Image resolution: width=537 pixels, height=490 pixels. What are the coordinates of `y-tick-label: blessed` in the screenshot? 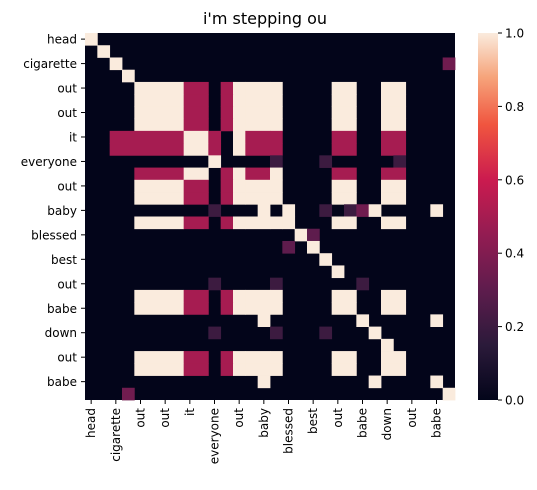 It's located at (54, 235).